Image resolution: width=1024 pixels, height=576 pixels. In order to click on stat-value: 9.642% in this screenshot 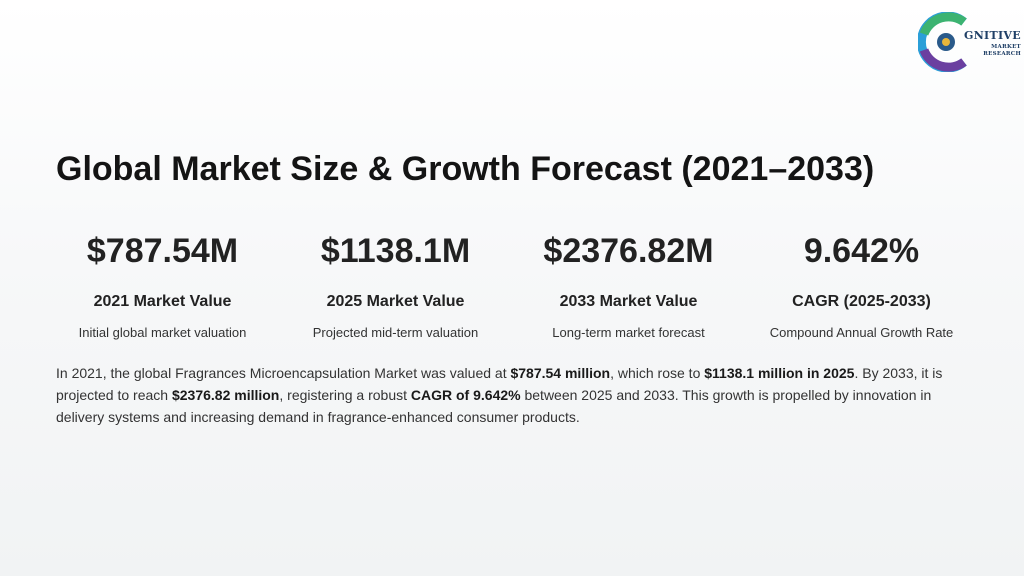, I will do `click(861, 251)`.